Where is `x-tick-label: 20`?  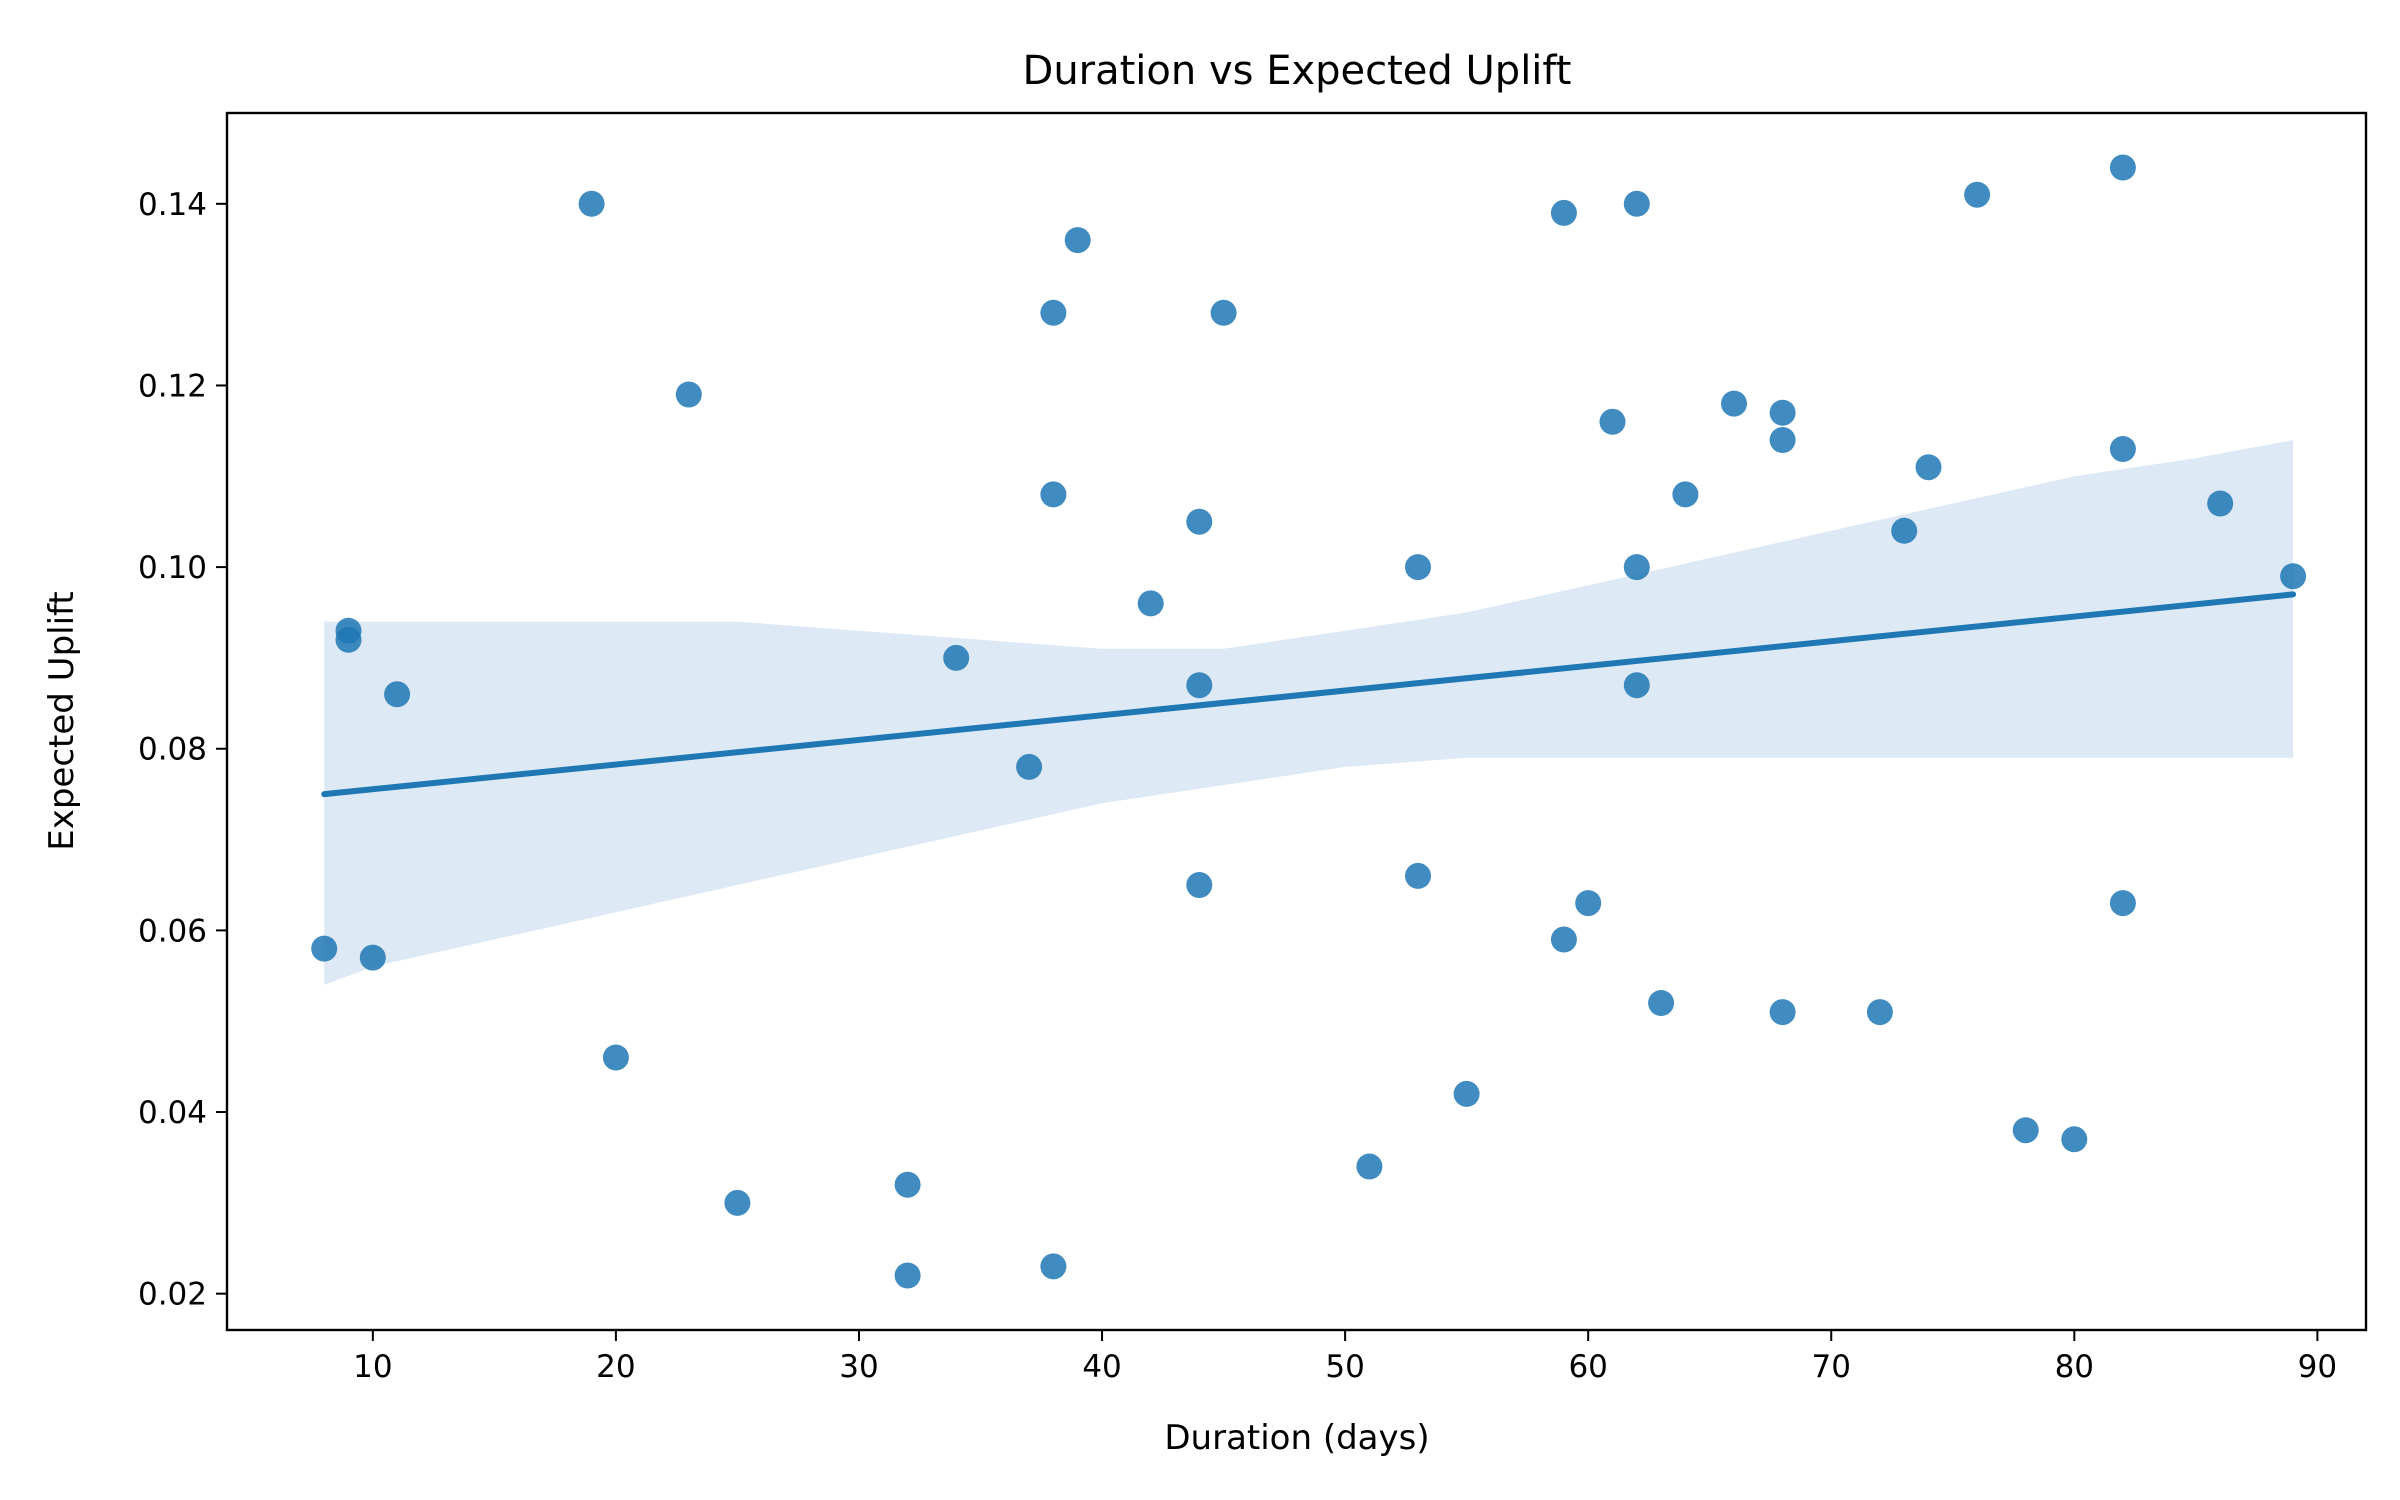
x-tick-label: 20 is located at coordinates (615, 1367).